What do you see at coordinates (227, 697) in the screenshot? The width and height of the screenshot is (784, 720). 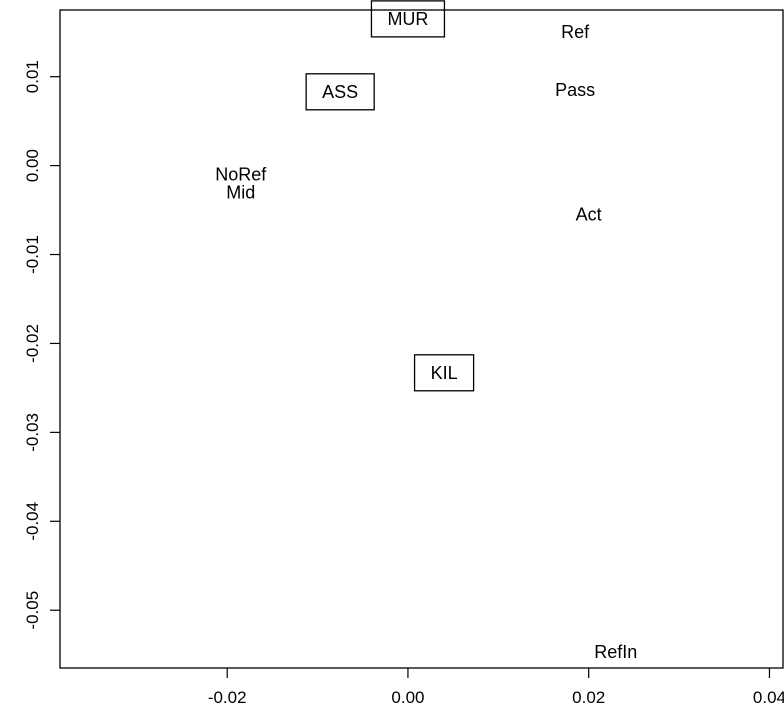 I see `x-tick-label: -0.02` at bounding box center [227, 697].